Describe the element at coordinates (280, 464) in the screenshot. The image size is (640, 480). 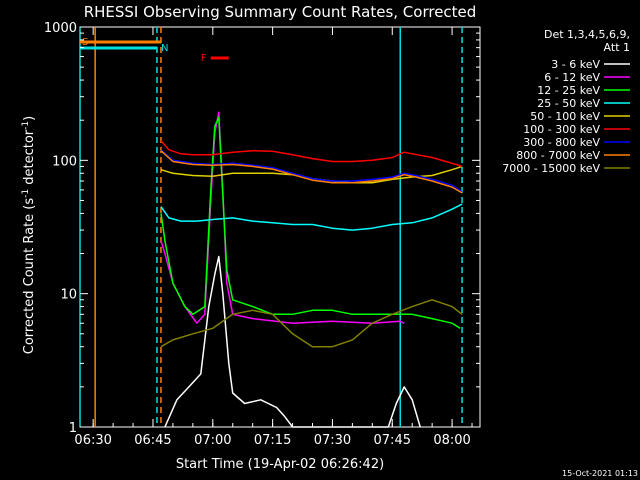
I see `x-axis-label: Start Time (19-Apr-02 06:26:42)` at that location.